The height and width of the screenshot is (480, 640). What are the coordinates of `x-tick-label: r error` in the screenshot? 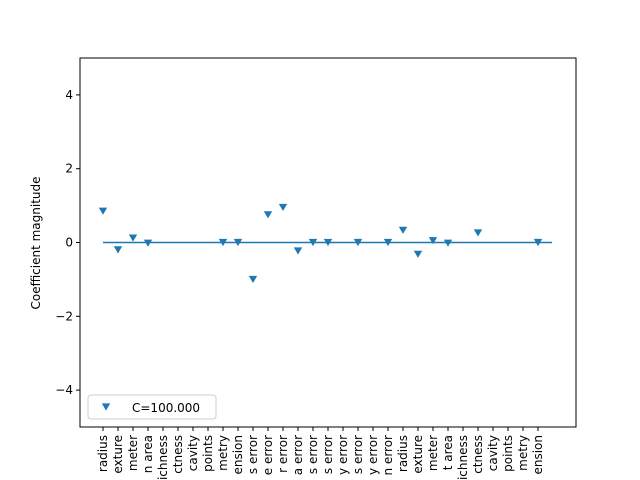 It's located at (283, 454).